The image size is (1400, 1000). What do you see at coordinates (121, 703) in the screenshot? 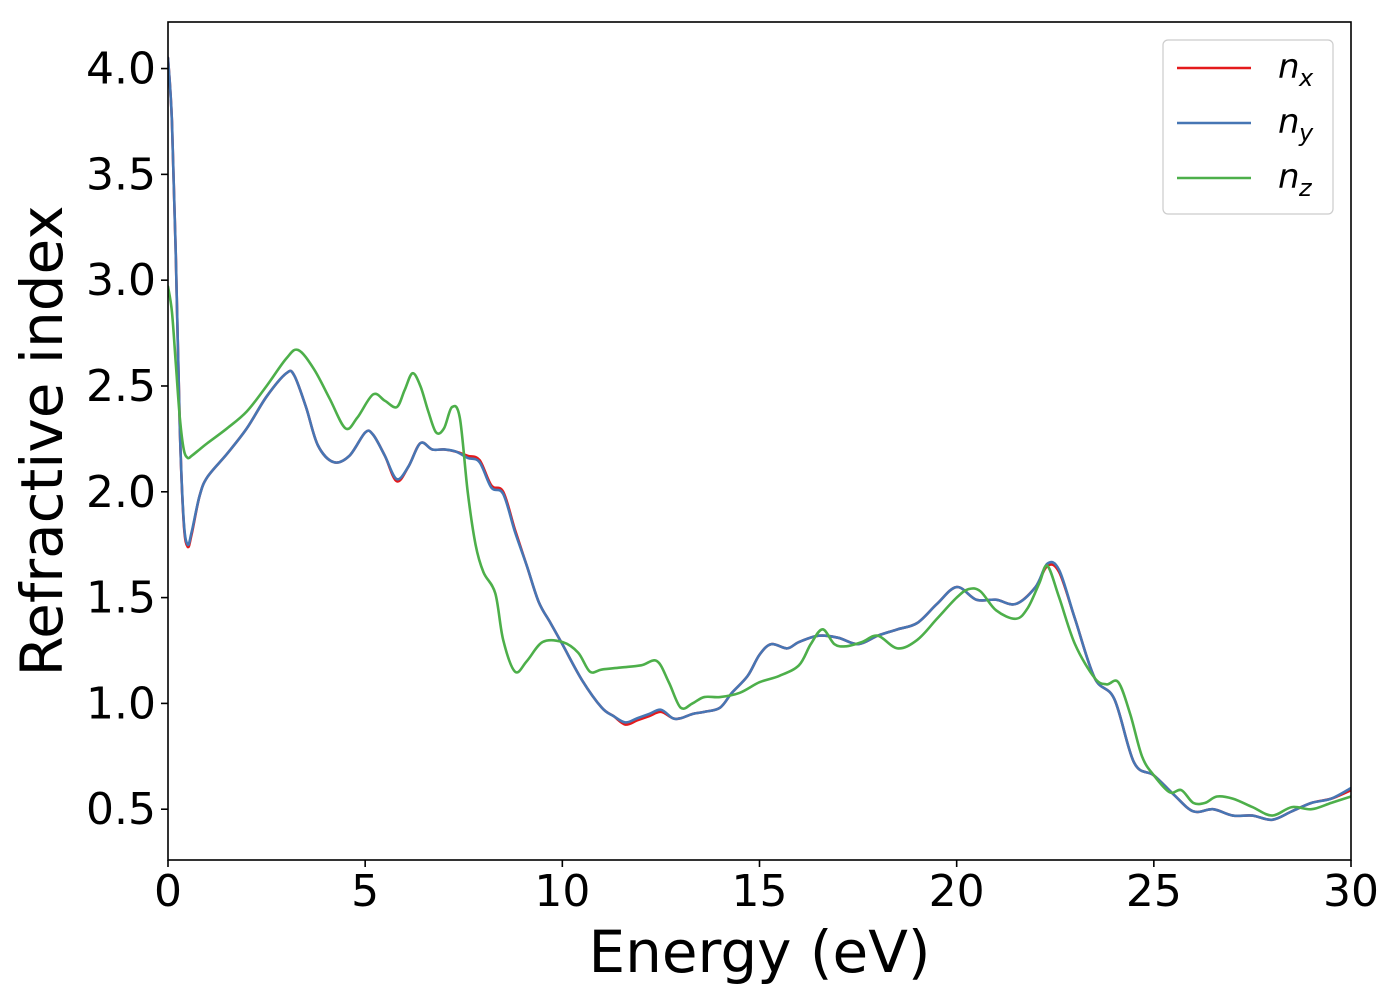
I see `y-tick-label: 1.0` at bounding box center [121, 703].